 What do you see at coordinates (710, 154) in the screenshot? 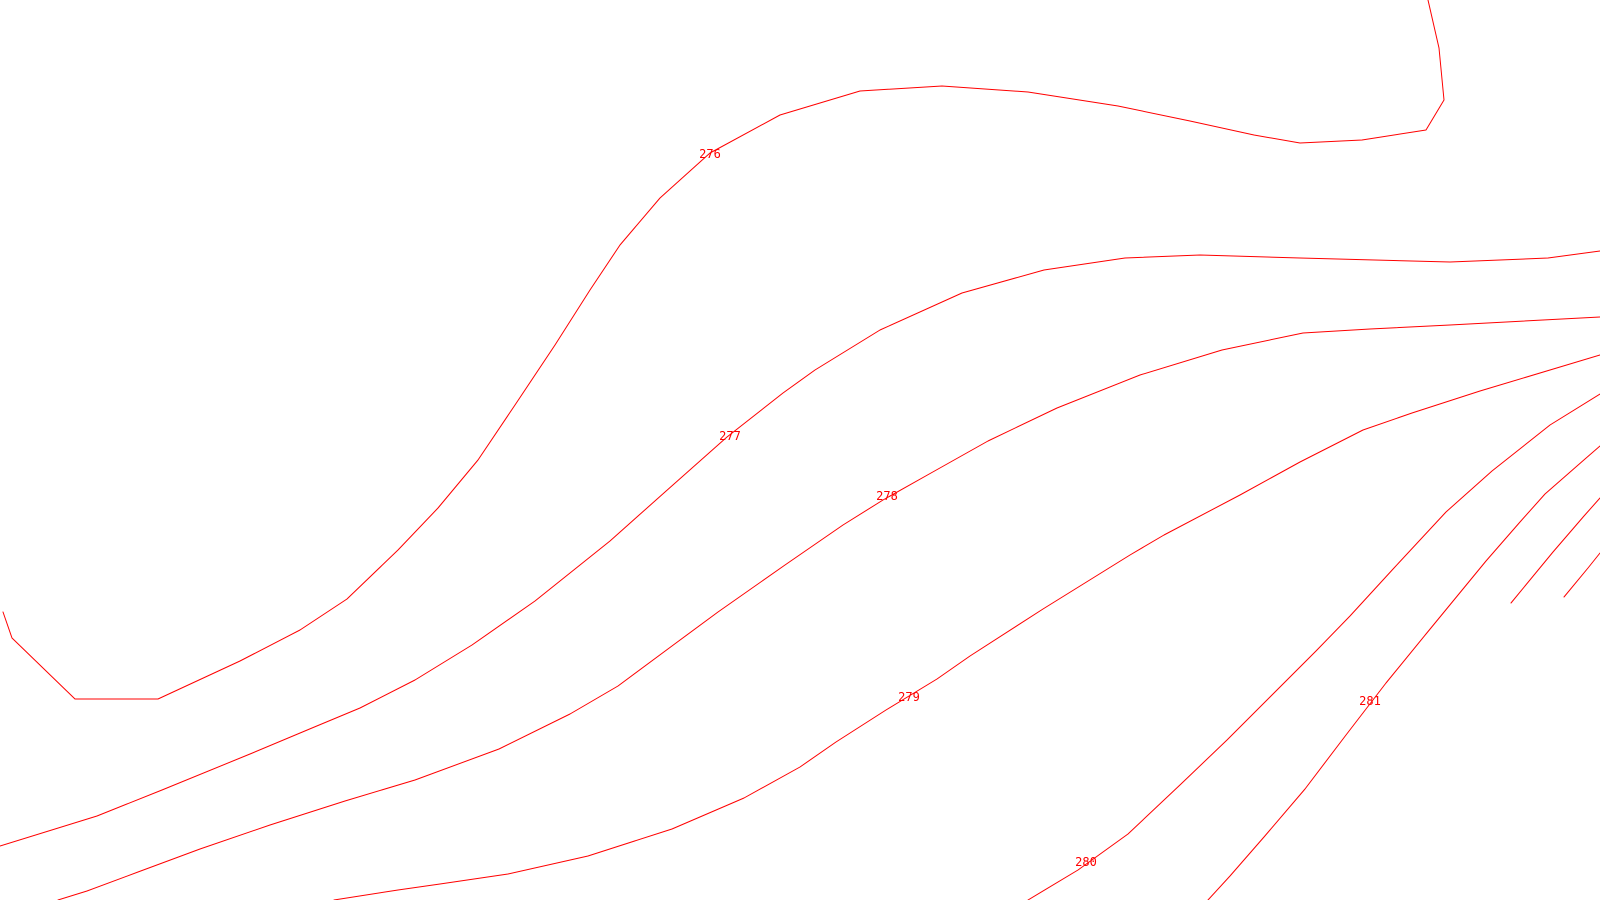
I see `contour-label-276: 276` at bounding box center [710, 154].